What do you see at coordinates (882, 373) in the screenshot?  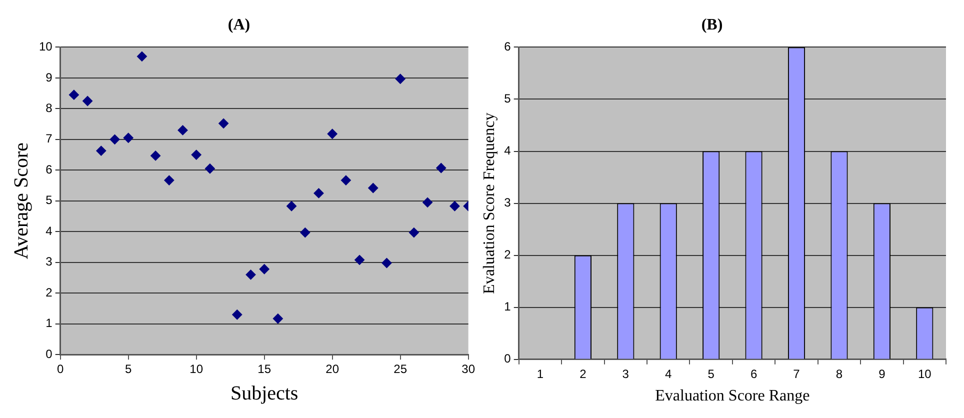 I see `x-tick-label: 9` at bounding box center [882, 373].